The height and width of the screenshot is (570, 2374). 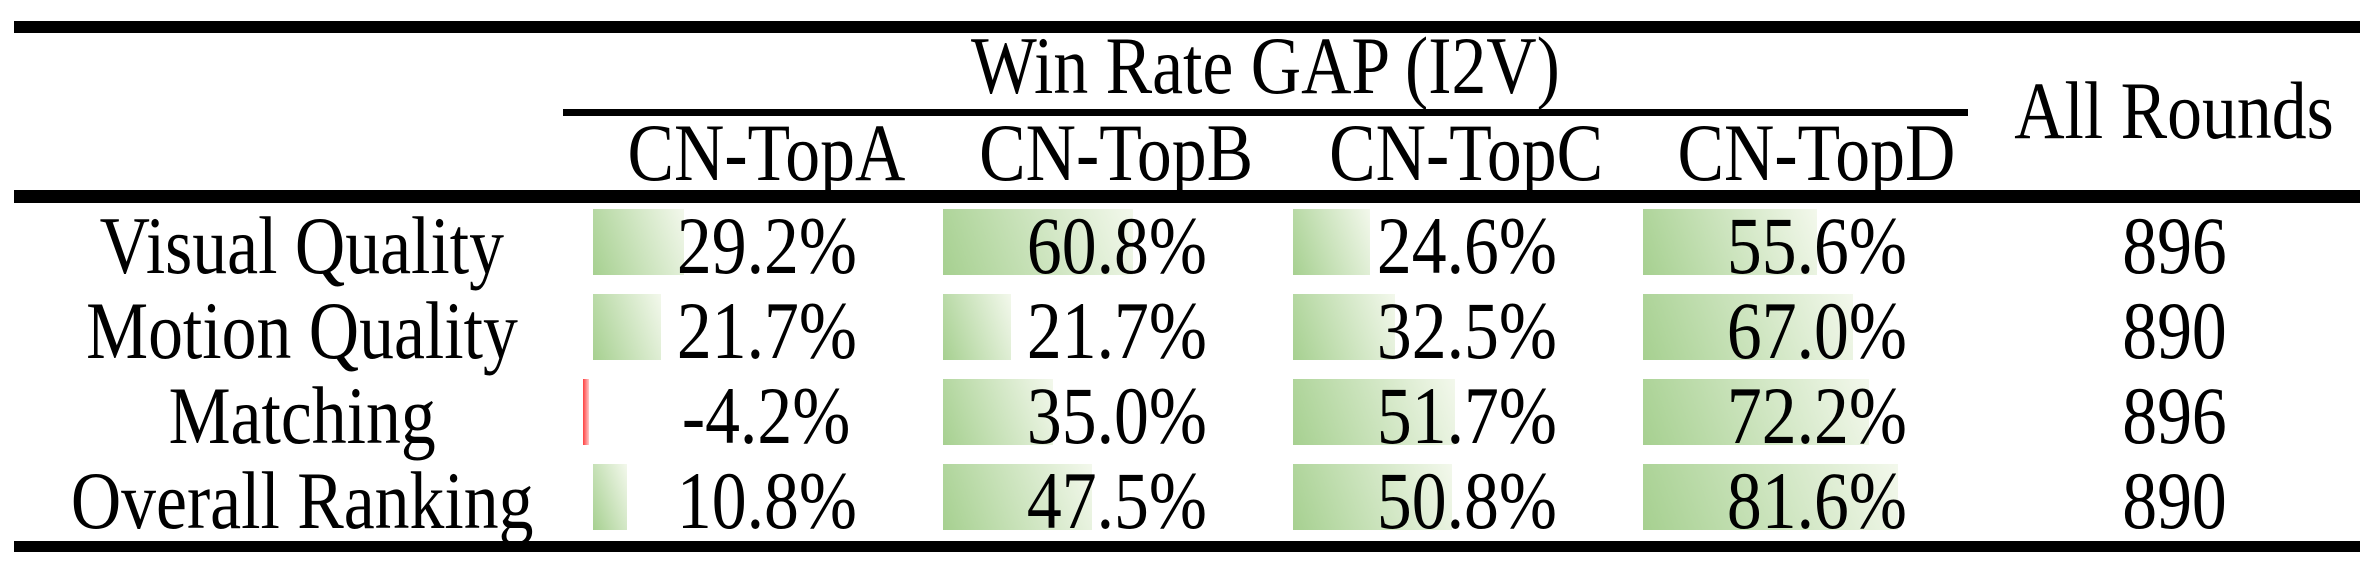 I want to click on column-header-cn-topc: CN-TopC, so click(x=1466, y=152).